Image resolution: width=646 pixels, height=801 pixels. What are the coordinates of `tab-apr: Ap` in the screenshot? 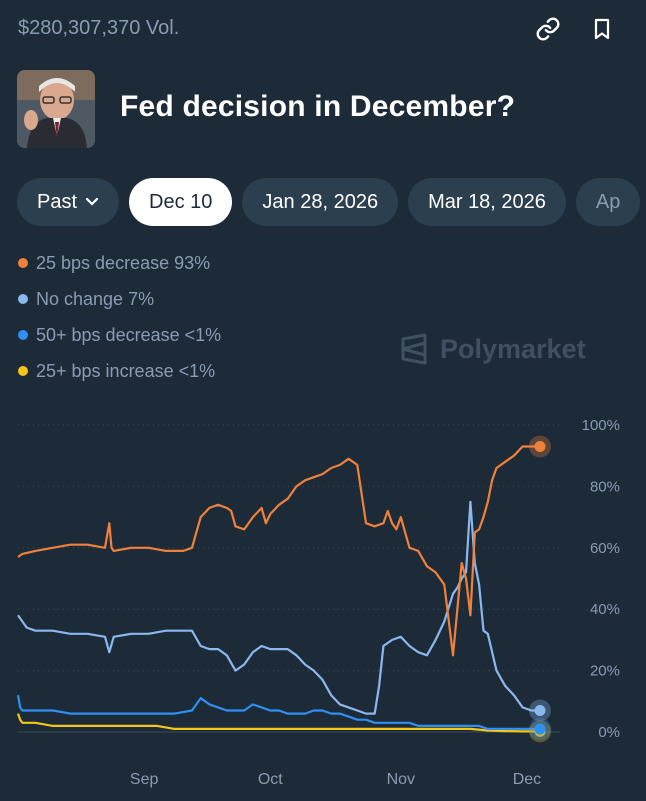 It's located at (608, 202).